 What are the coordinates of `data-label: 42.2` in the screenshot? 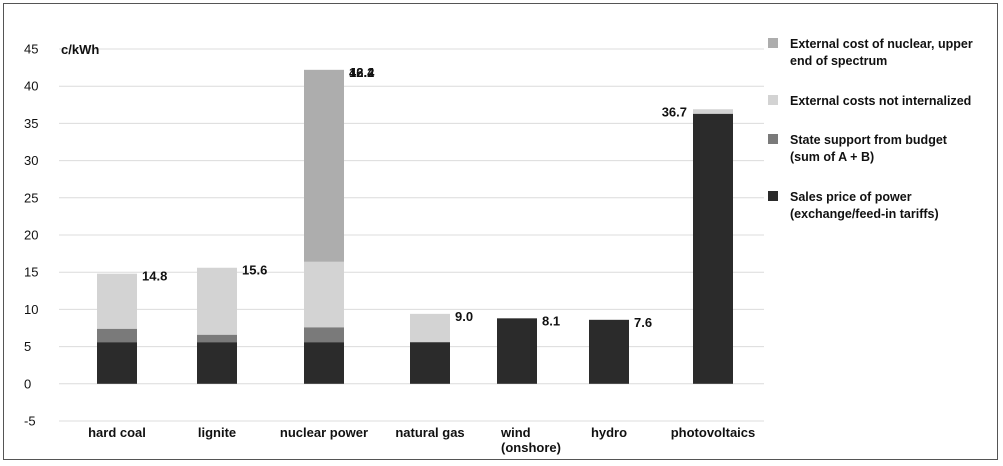 It's located at (361, 72).